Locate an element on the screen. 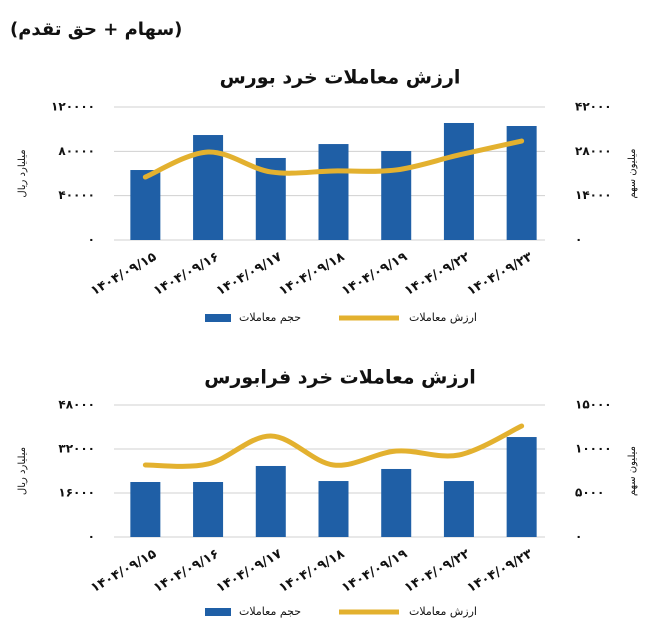 The height and width of the screenshot is (637, 650). y2-tick-label: ۱۴۰۰۰ is located at coordinates (593, 195).